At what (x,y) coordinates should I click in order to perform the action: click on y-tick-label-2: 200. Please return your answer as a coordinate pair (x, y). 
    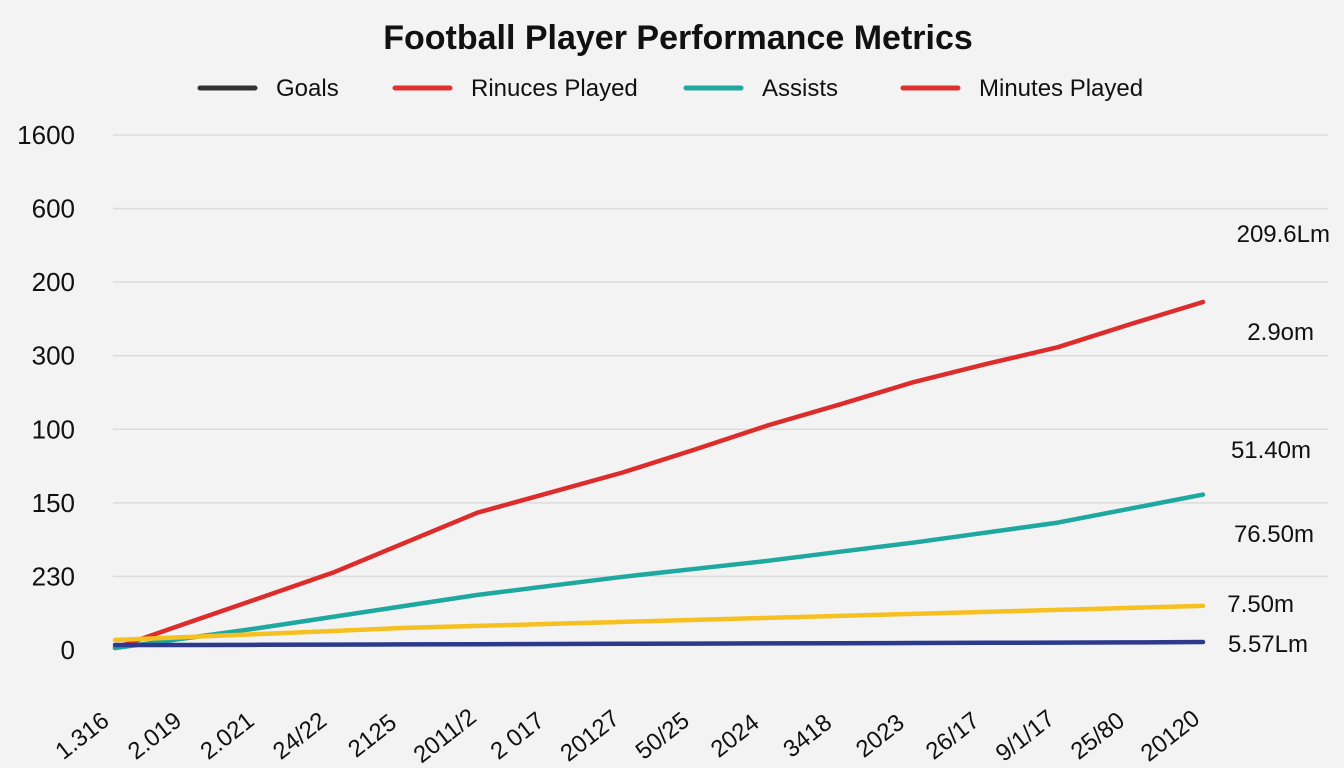
    Looking at the image, I should click on (53, 282).